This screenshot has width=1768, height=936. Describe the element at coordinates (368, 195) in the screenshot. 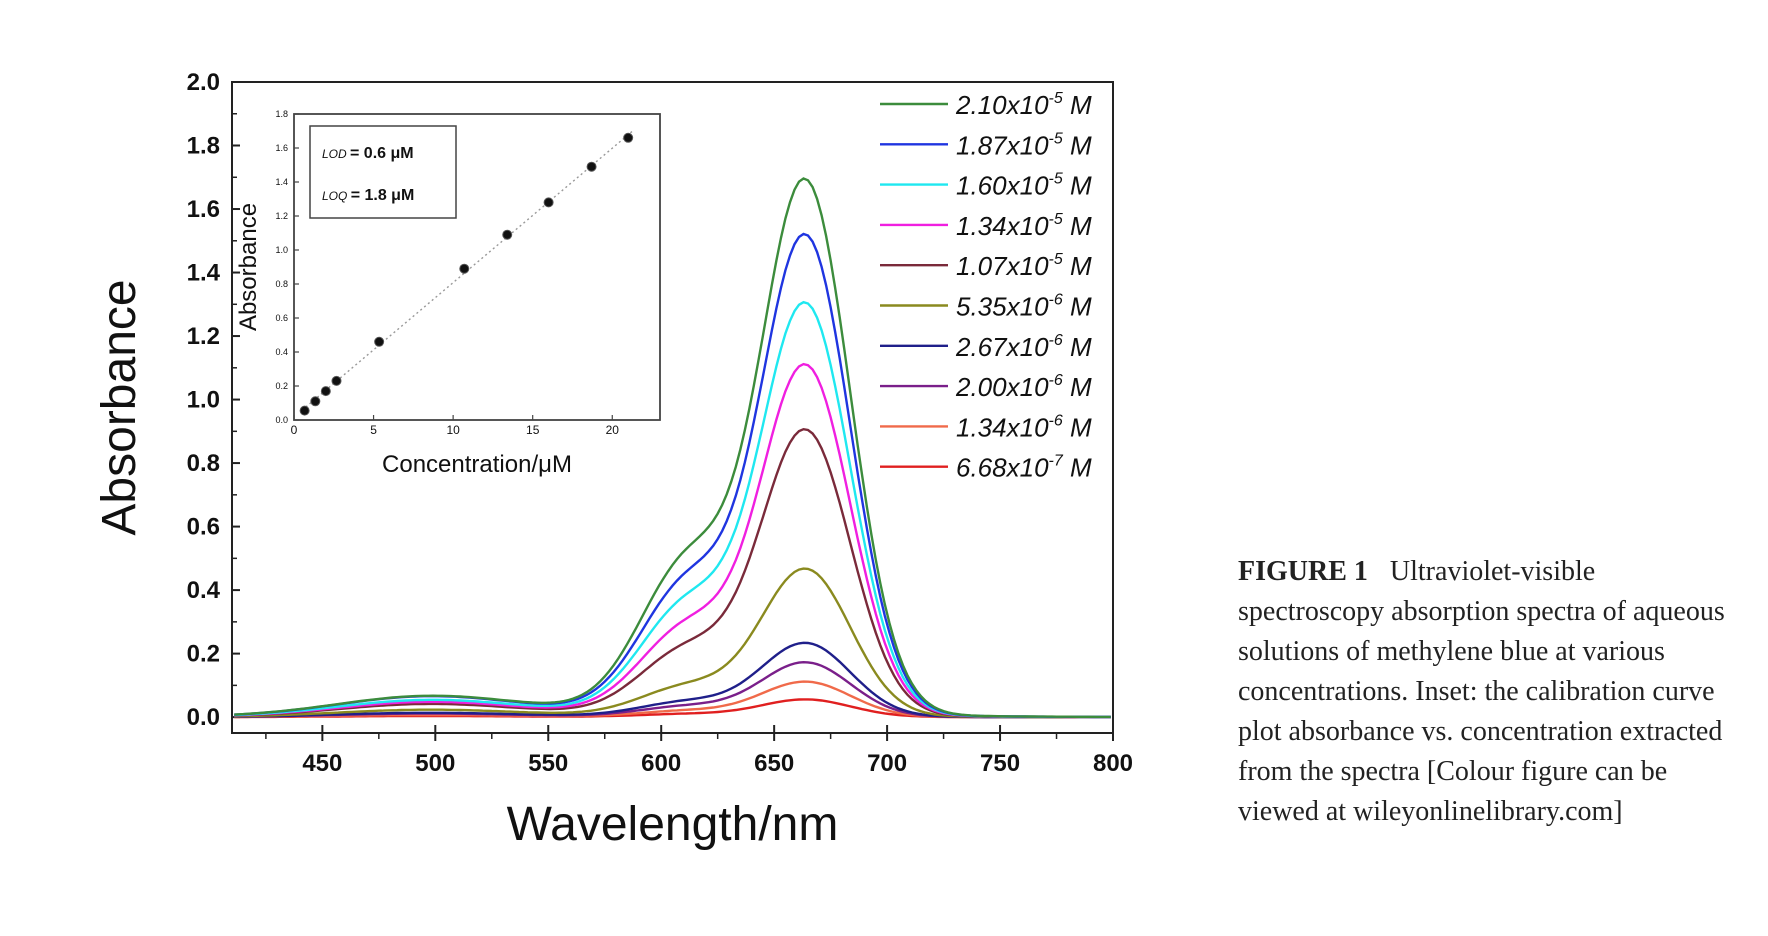

I see `loq-annotation: LOQ = 1.8 μM` at that location.